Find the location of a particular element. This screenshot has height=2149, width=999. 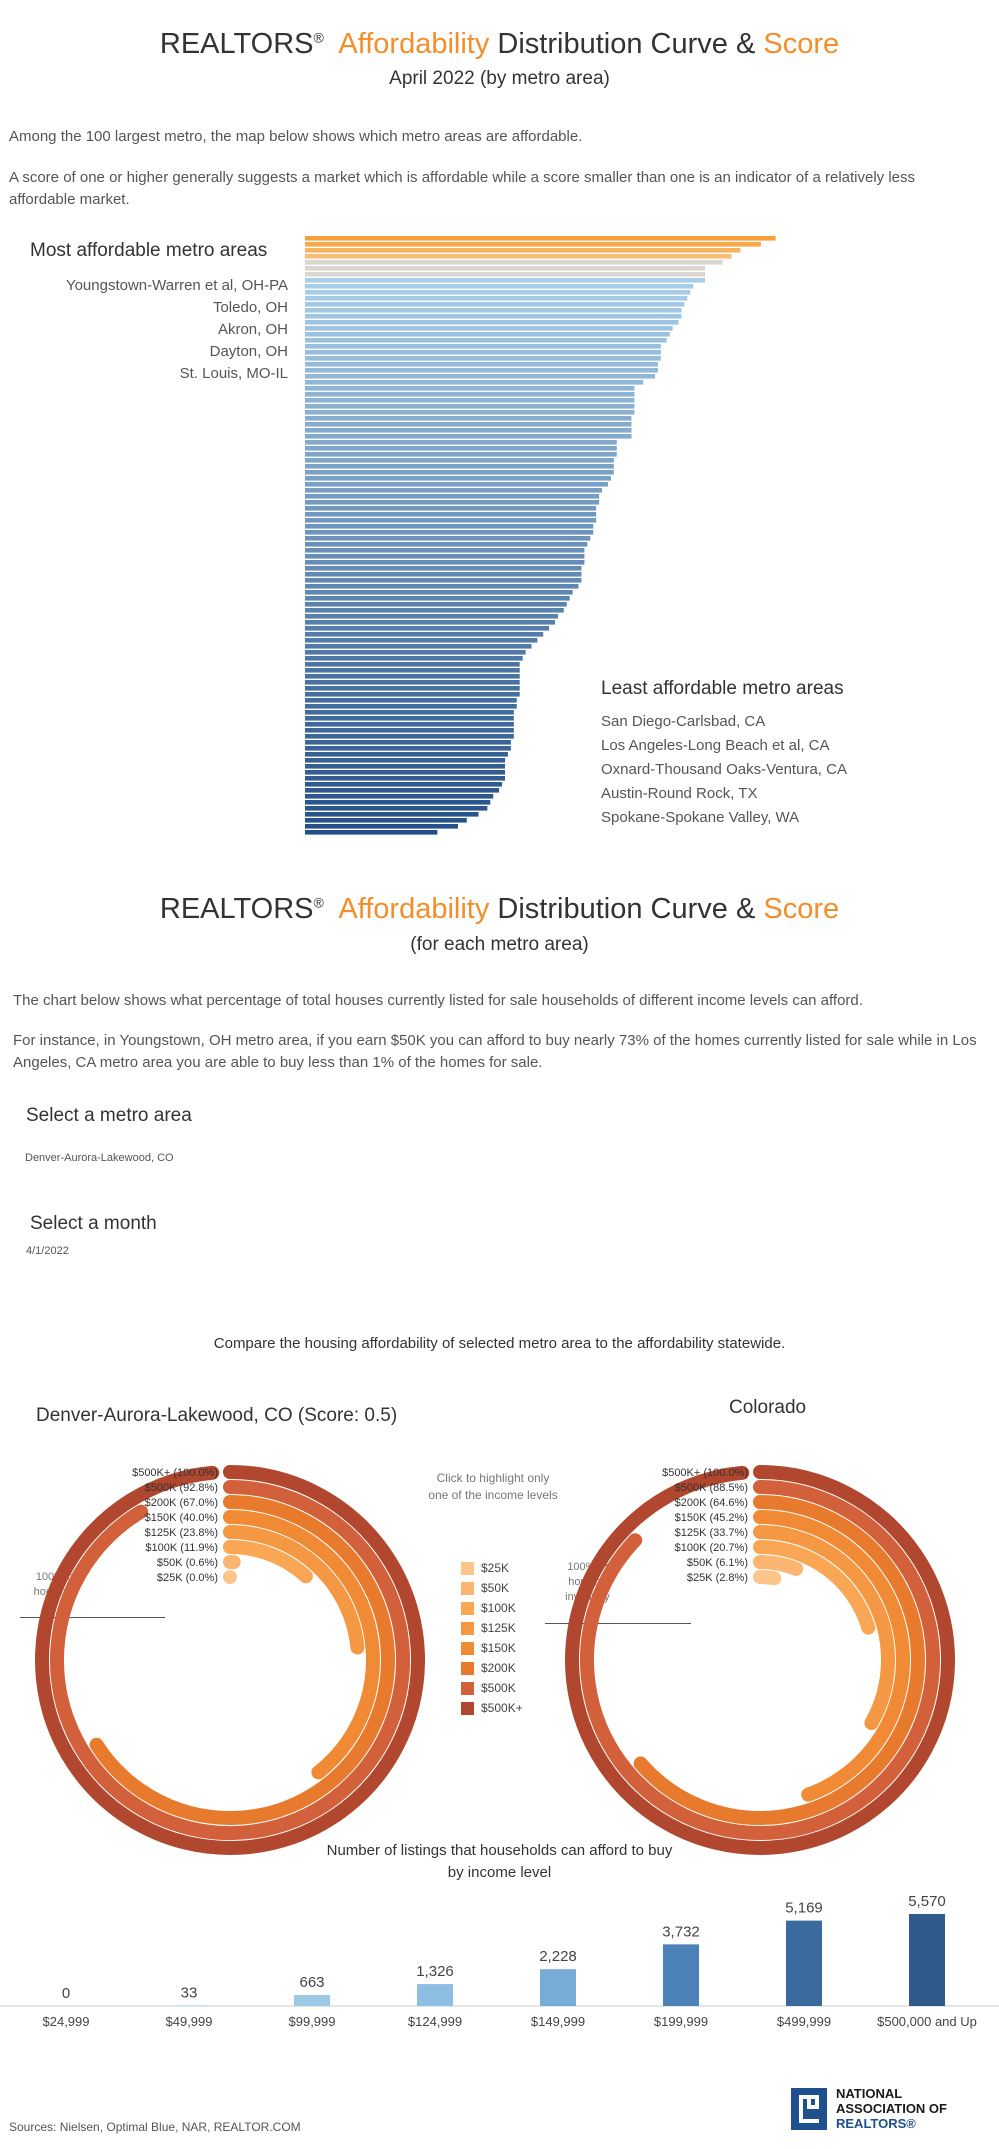

legend-item: $500K is located at coordinates (492, 1688).